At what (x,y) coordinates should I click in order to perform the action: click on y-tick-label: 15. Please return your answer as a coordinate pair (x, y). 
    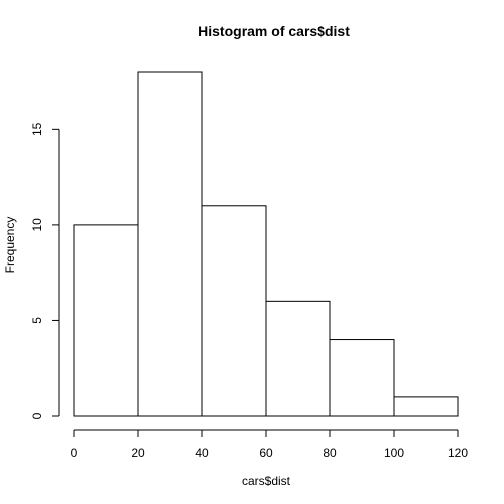
    Looking at the image, I should click on (37, 129).